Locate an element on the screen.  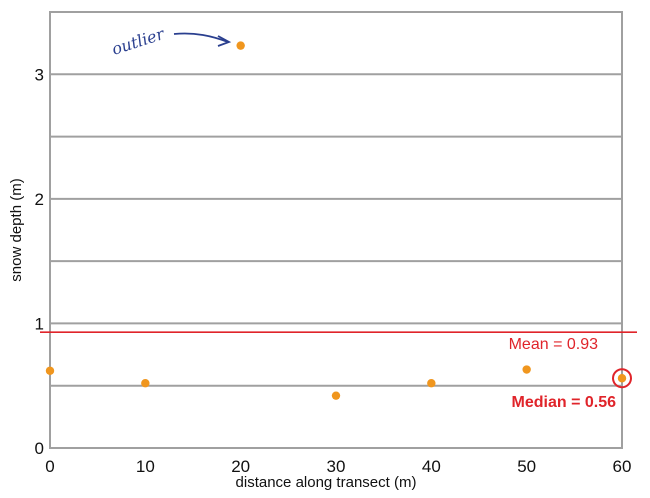
x-tick-label: 30 is located at coordinates (336, 466).